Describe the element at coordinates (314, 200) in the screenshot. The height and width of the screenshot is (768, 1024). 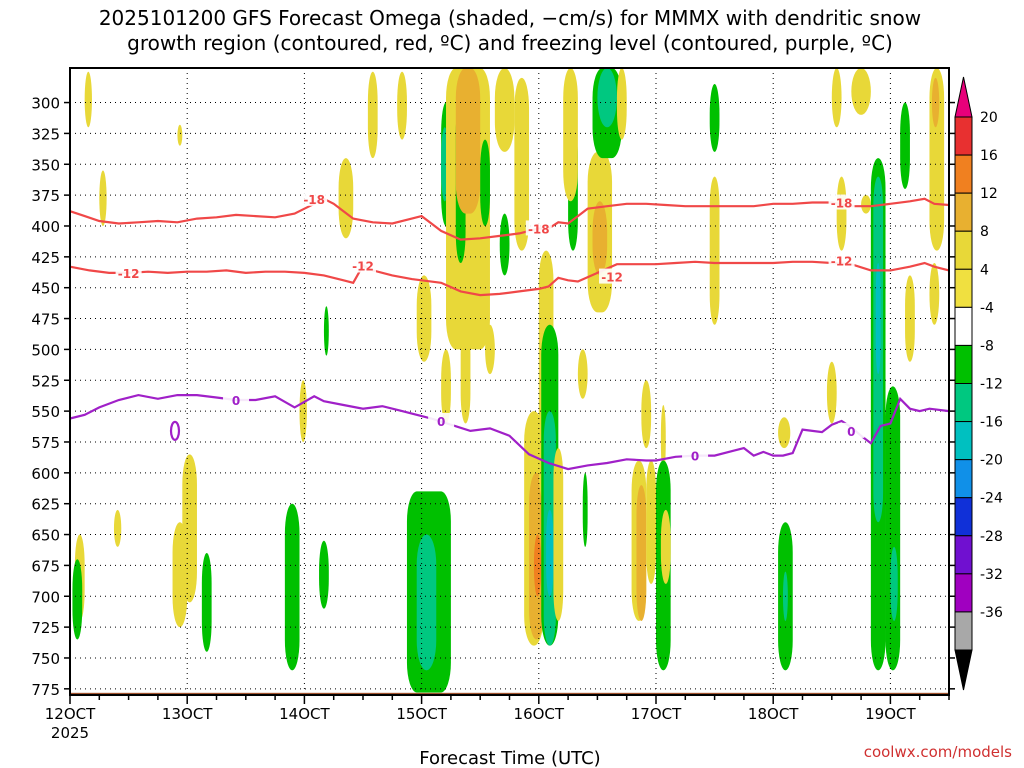
I see `contour-label--18C-0: -18` at that location.